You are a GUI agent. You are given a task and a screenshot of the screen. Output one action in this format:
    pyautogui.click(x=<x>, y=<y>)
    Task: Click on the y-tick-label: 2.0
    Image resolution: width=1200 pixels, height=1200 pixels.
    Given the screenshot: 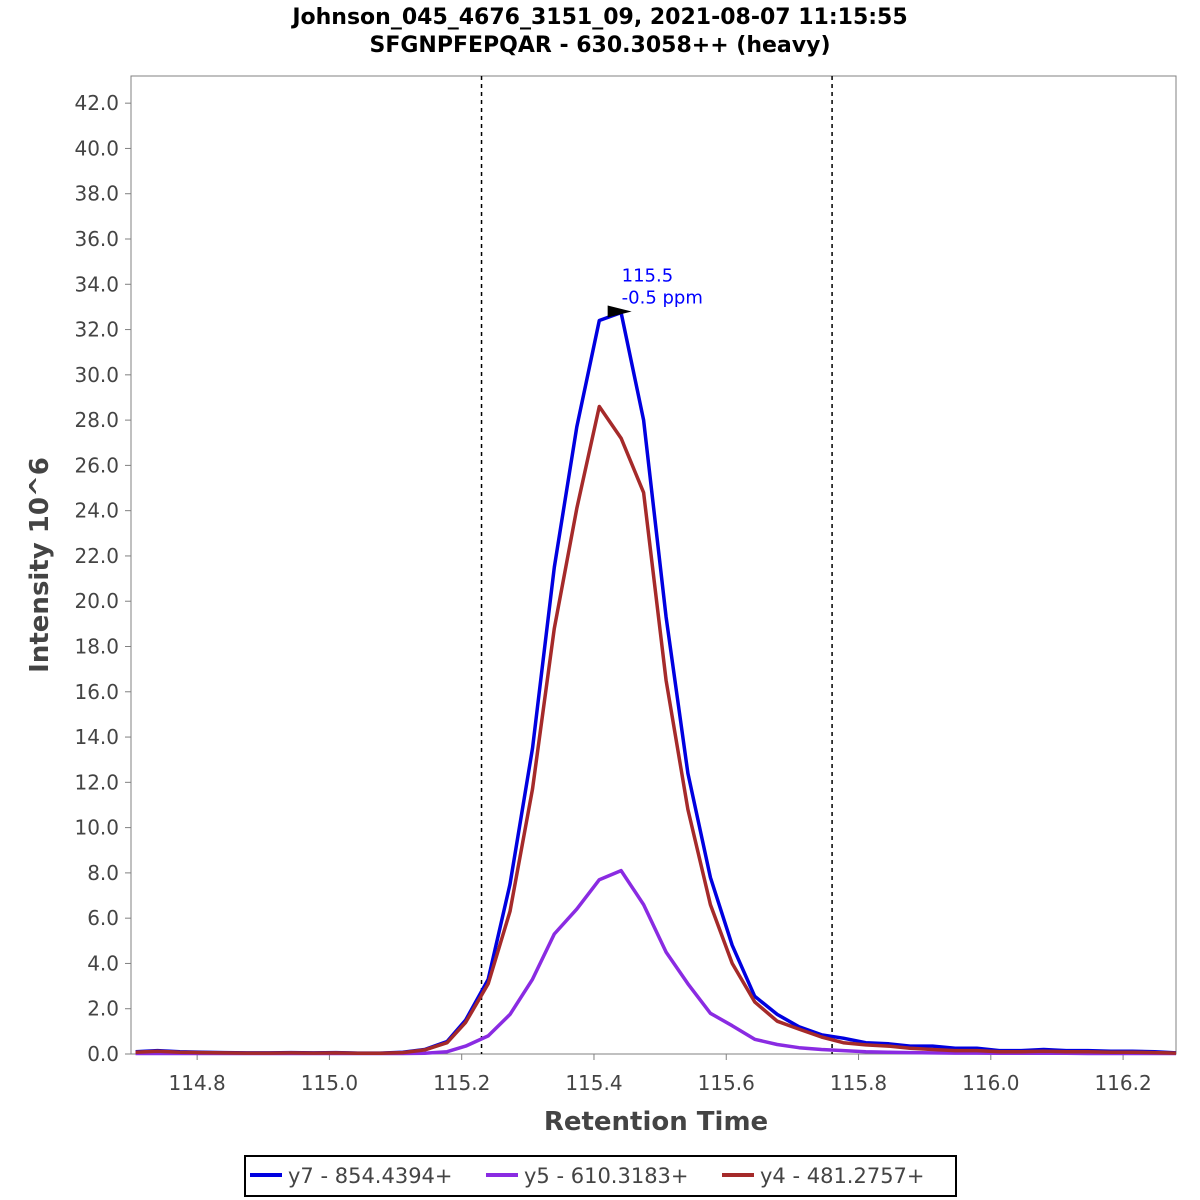 What is the action you would take?
    pyautogui.click(x=103, y=1009)
    